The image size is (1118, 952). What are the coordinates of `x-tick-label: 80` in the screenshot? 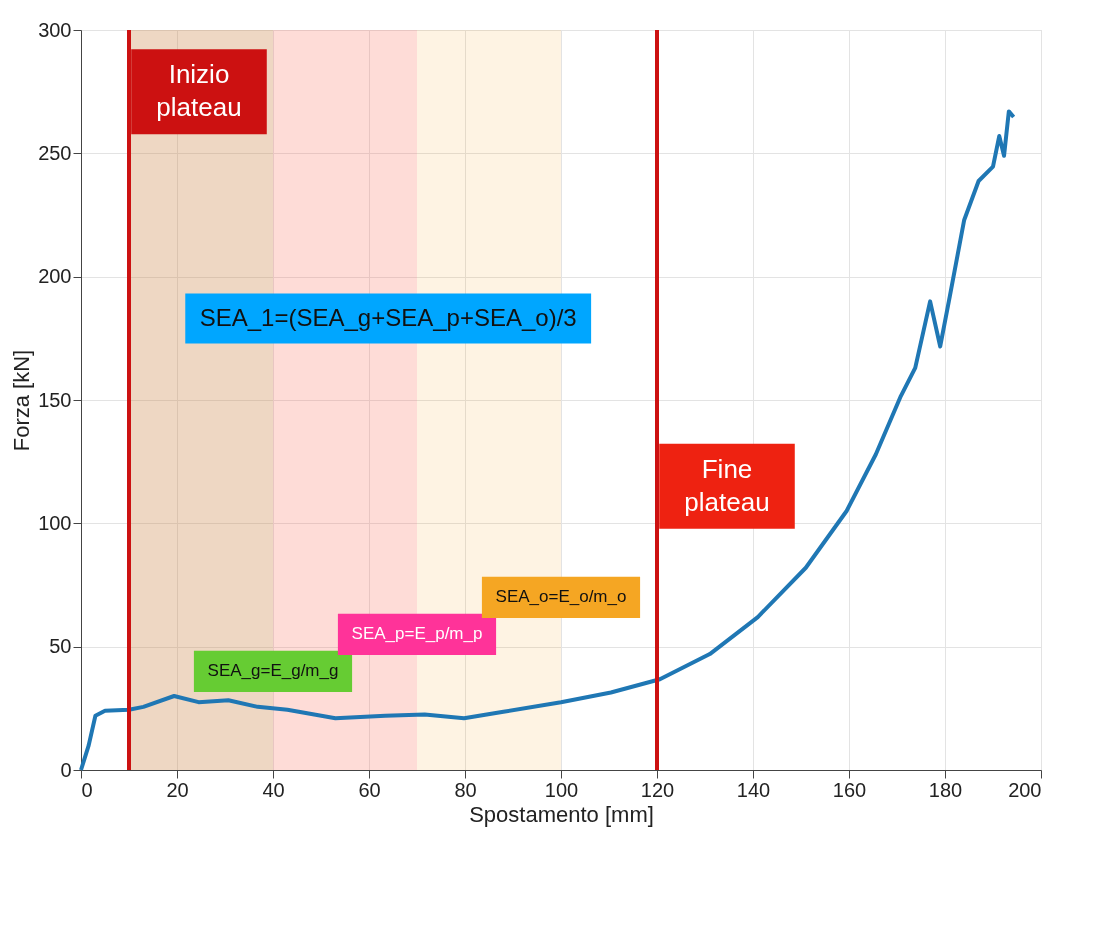 It's located at (465, 789).